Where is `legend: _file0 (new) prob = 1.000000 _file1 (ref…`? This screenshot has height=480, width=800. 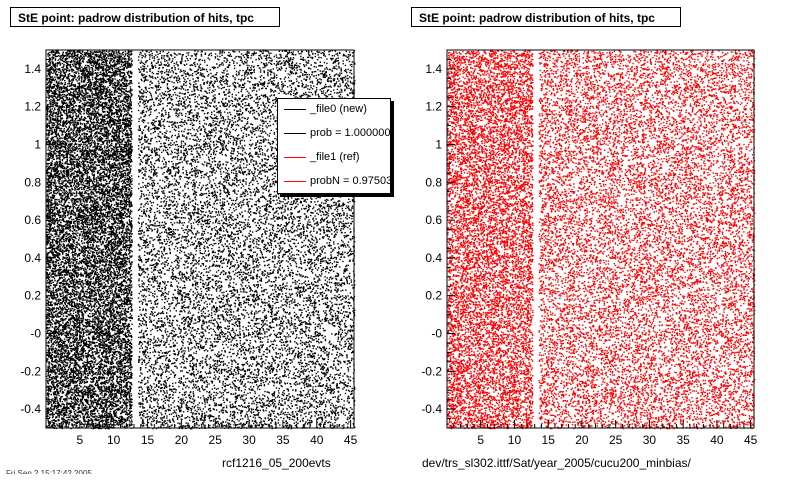
legend: _file0 (new) prob = 1.000000 _file1 (ref… is located at coordinates (334, 146).